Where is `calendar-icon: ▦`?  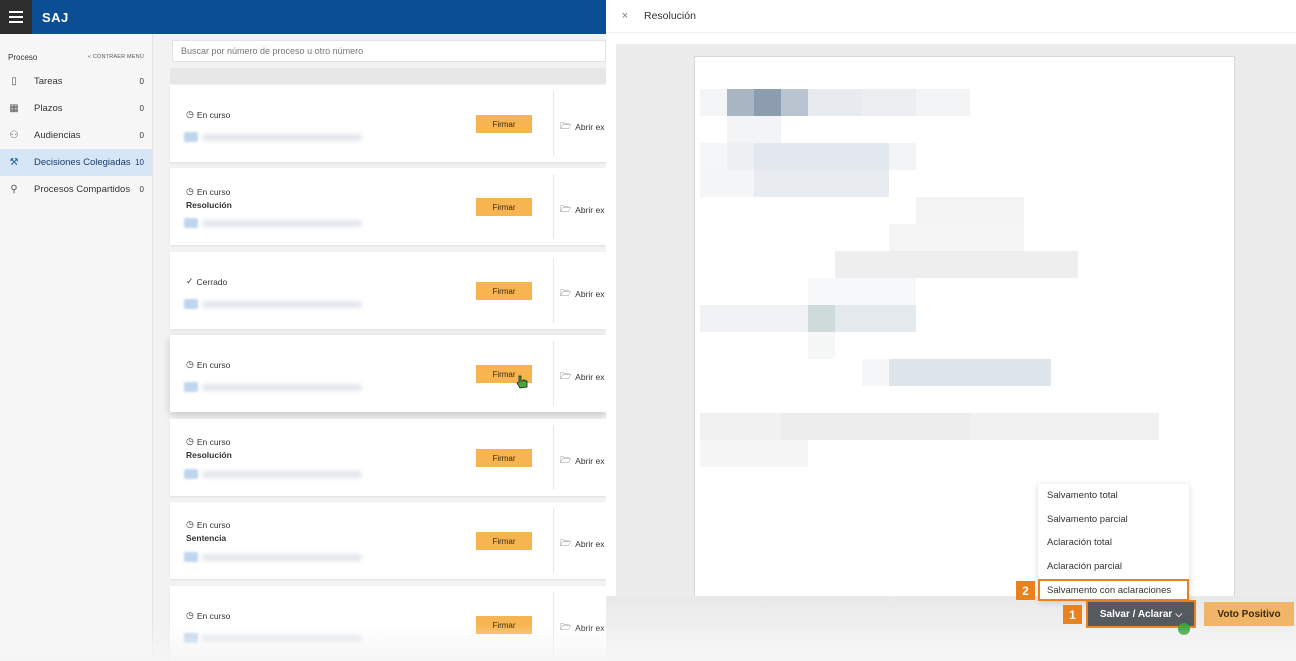 calendar-icon: ▦ is located at coordinates (14, 108).